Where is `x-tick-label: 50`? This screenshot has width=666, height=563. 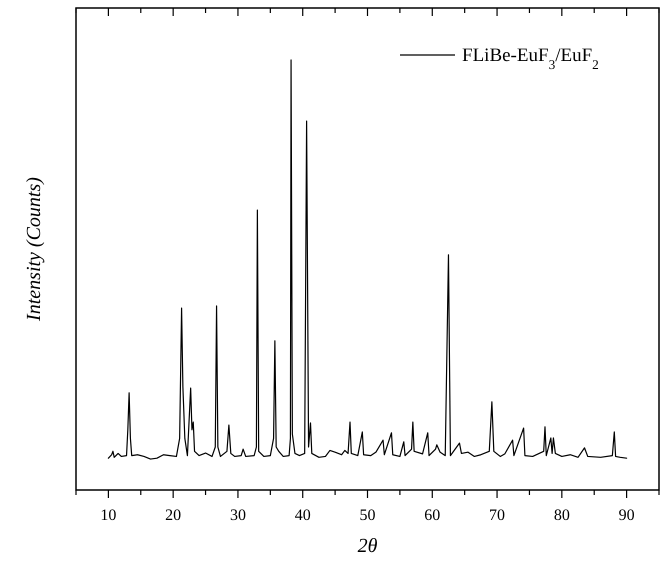
x-tick-label: 50 is located at coordinates (368, 515).